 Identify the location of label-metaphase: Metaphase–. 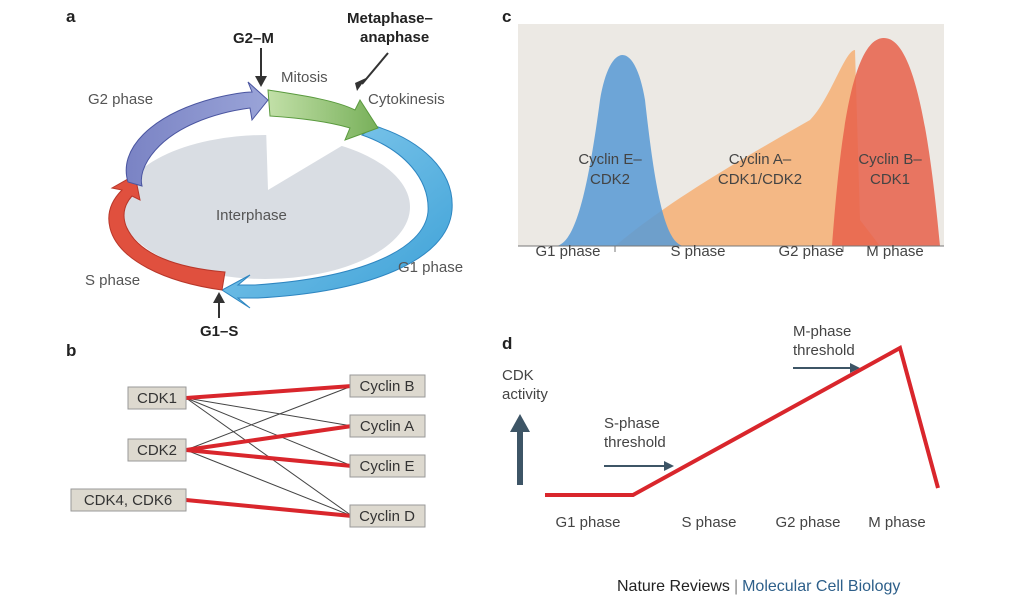
(390, 18).